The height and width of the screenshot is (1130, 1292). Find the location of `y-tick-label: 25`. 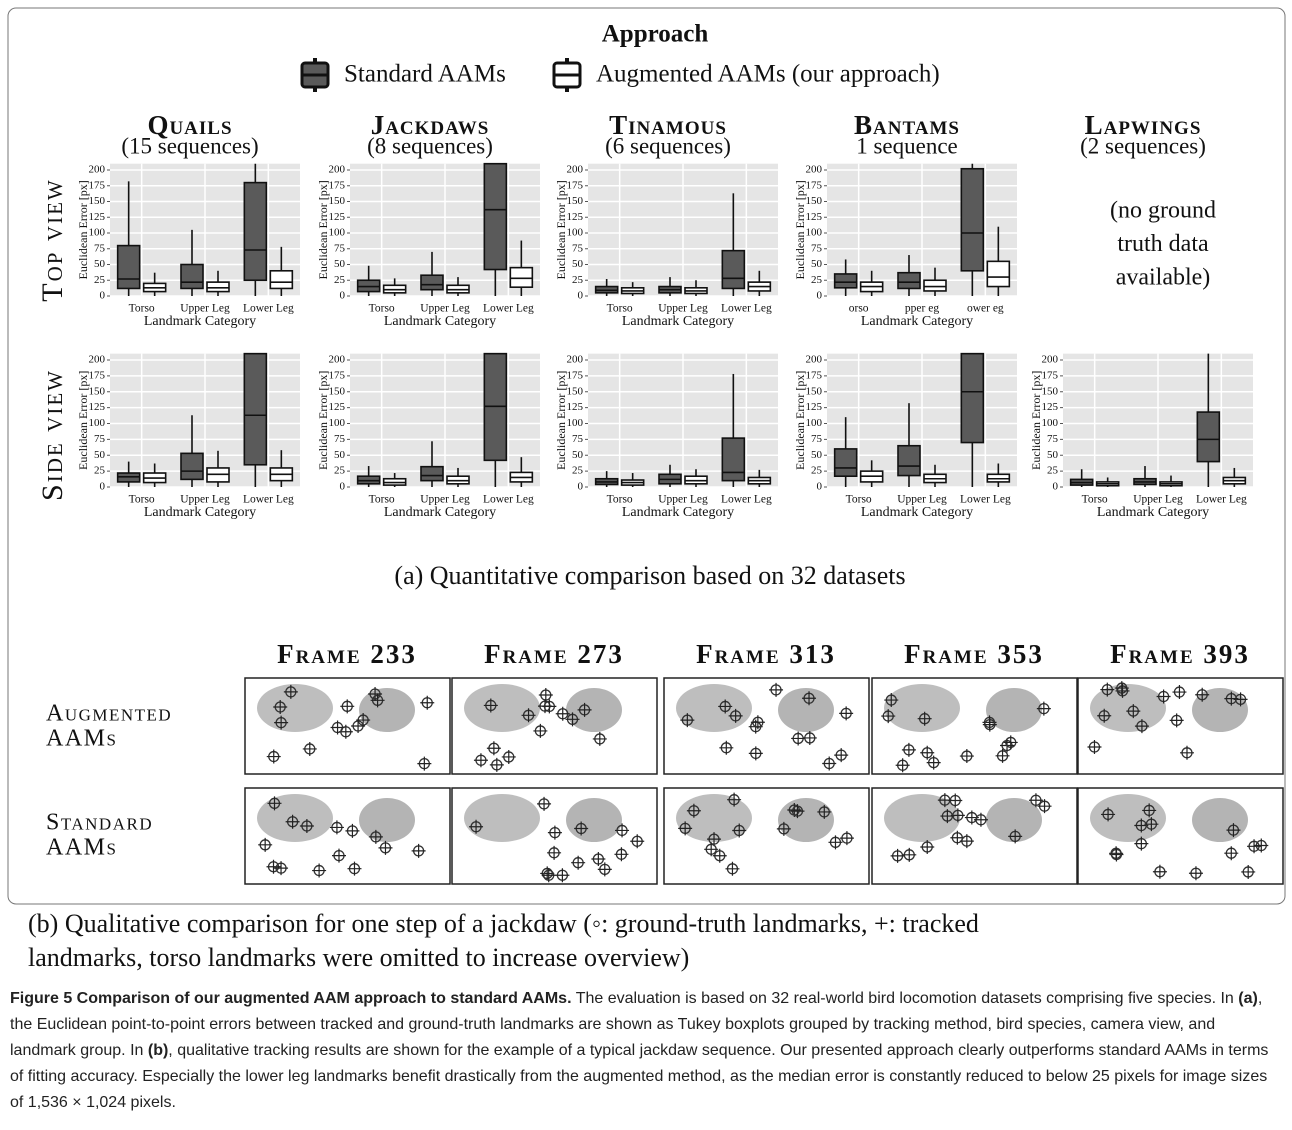

y-tick-label: 25 is located at coordinates (340, 471).